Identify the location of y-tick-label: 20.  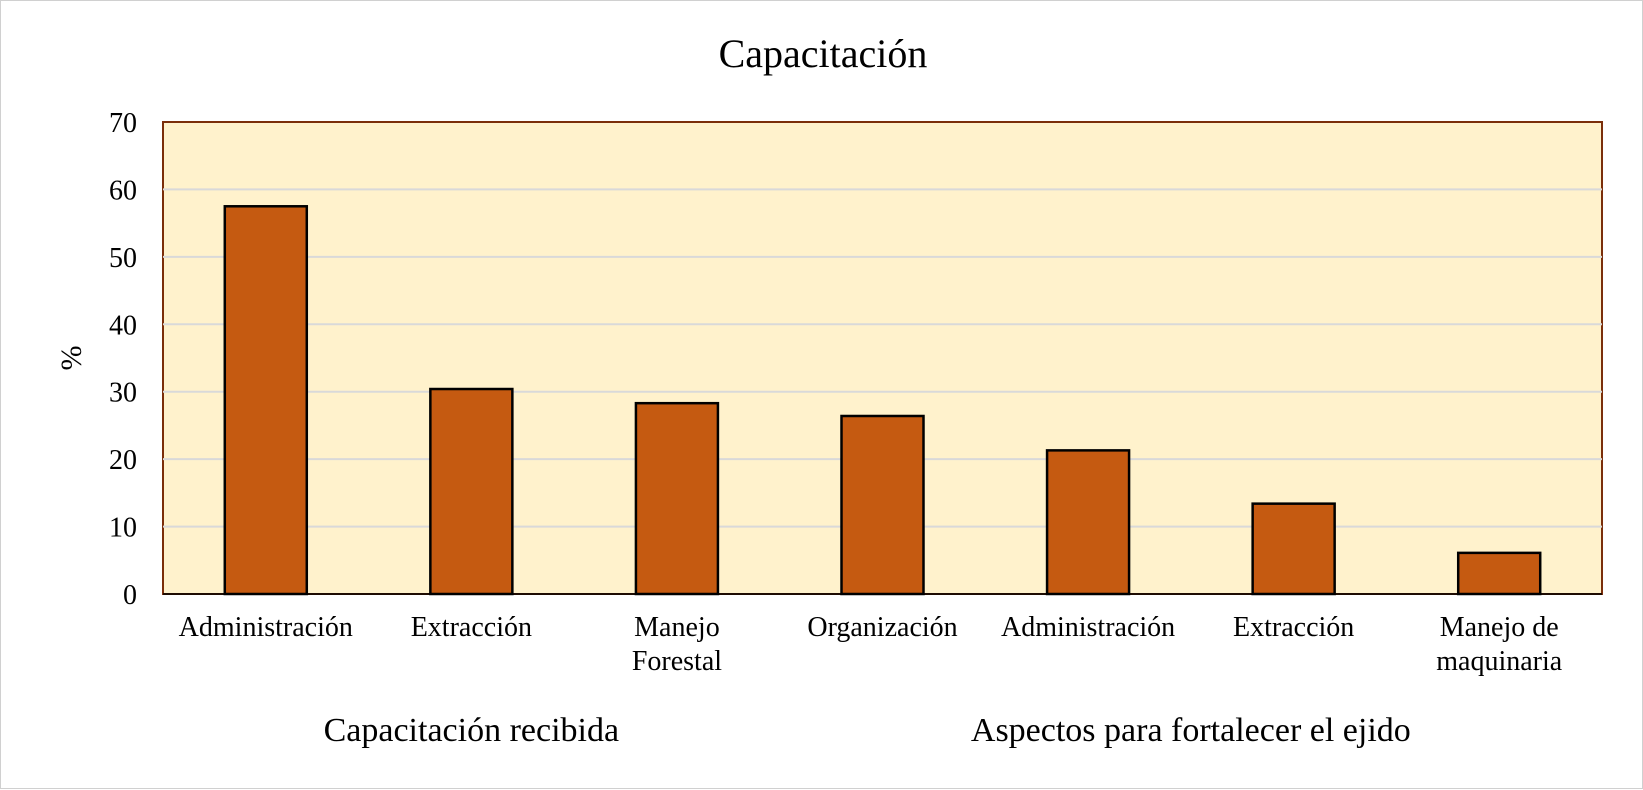
(123, 460).